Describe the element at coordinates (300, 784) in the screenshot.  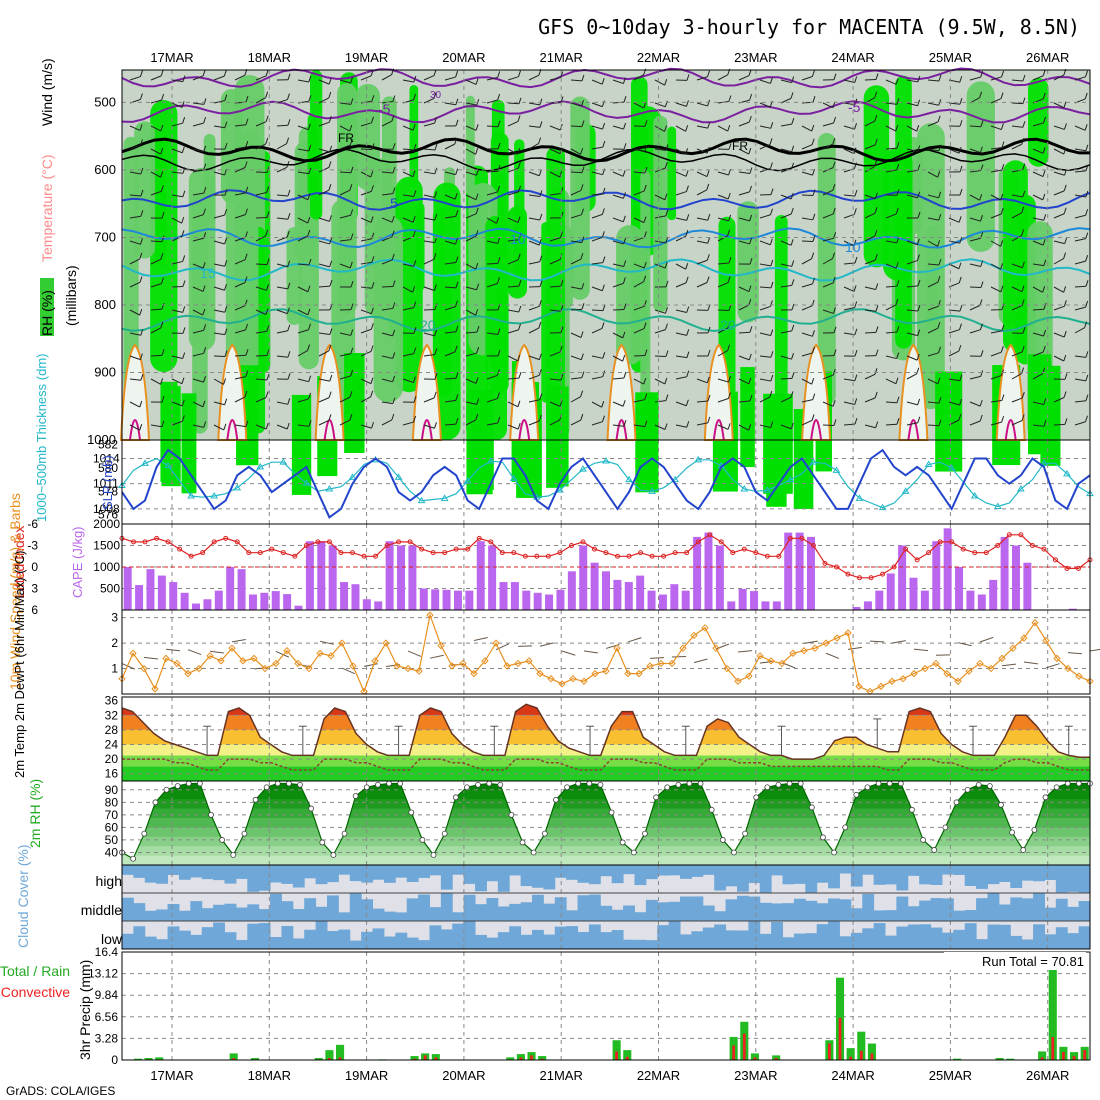
I see `rh-point` at that location.